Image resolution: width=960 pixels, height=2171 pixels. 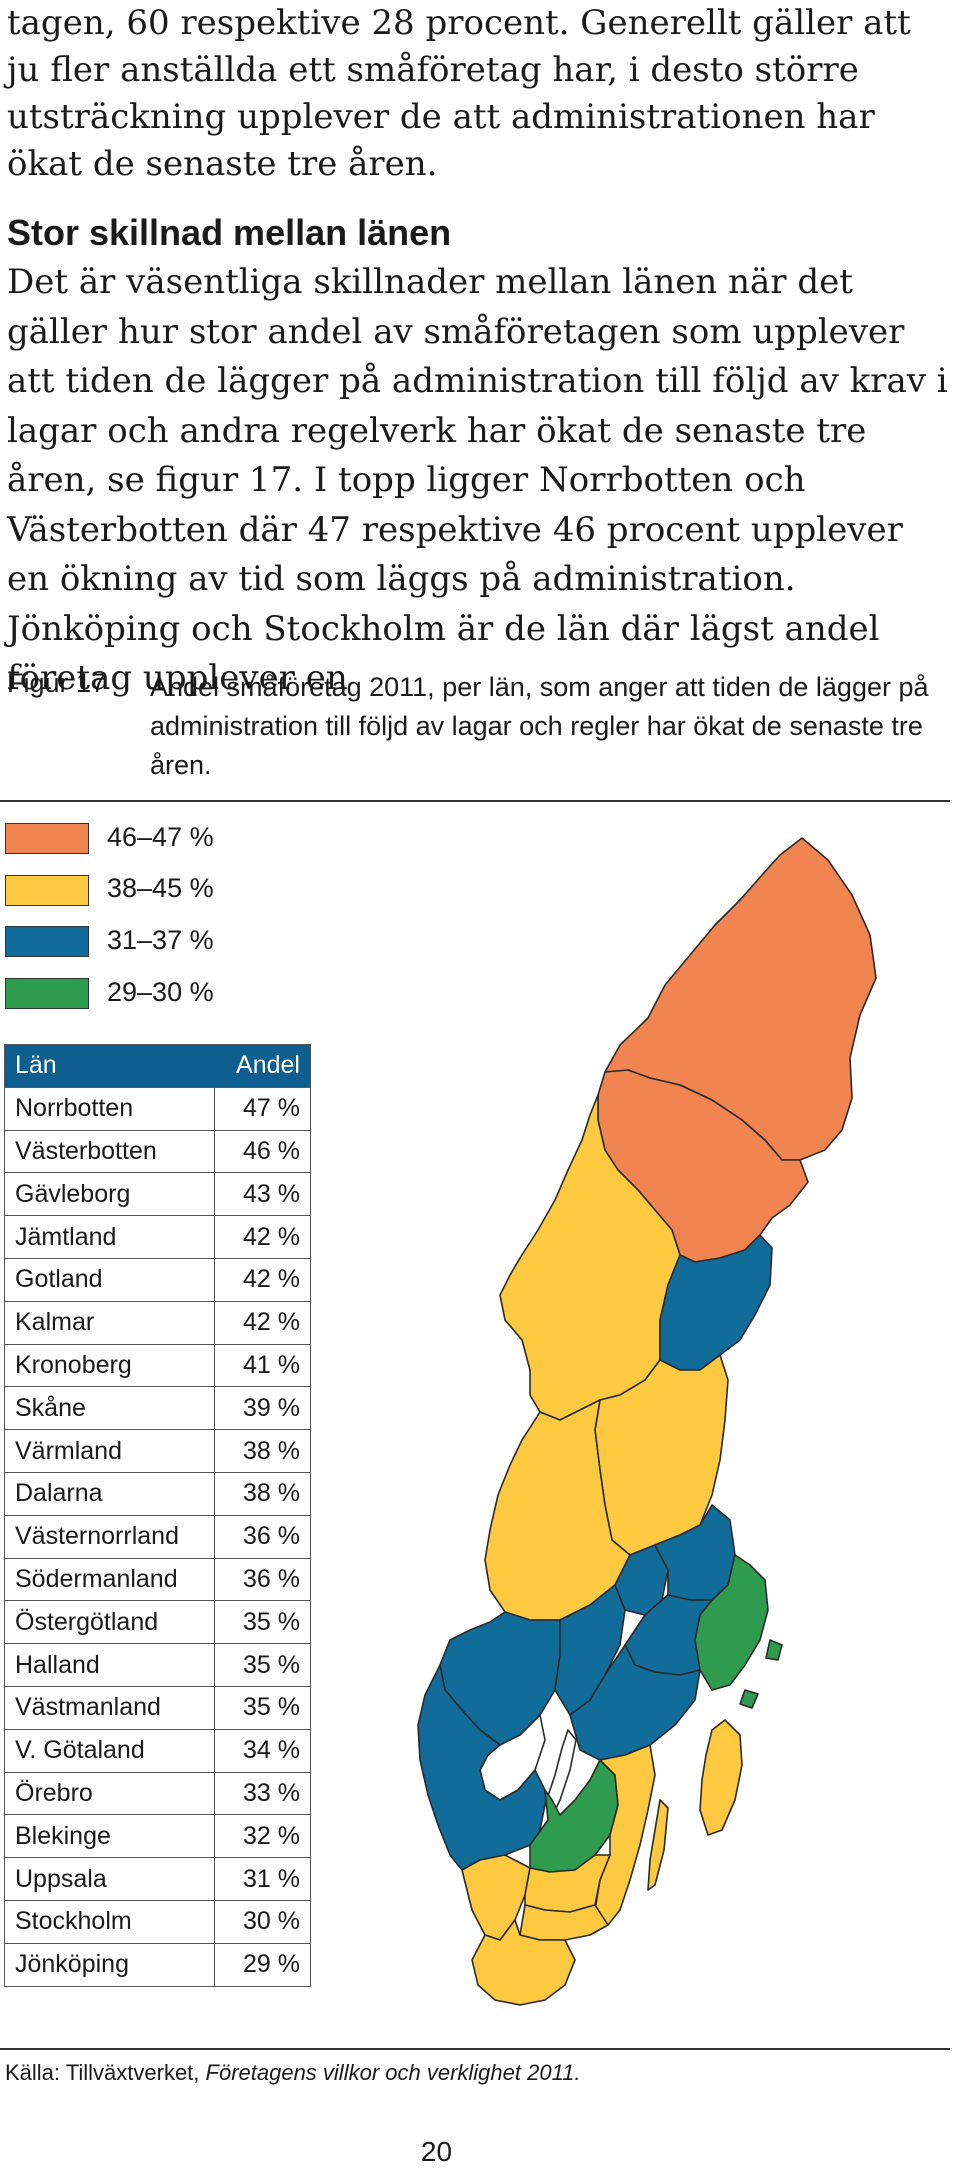 What do you see at coordinates (262, 1108) in the screenshot?
I see `county-share: 47 %` at bounding box center [262, 1108].